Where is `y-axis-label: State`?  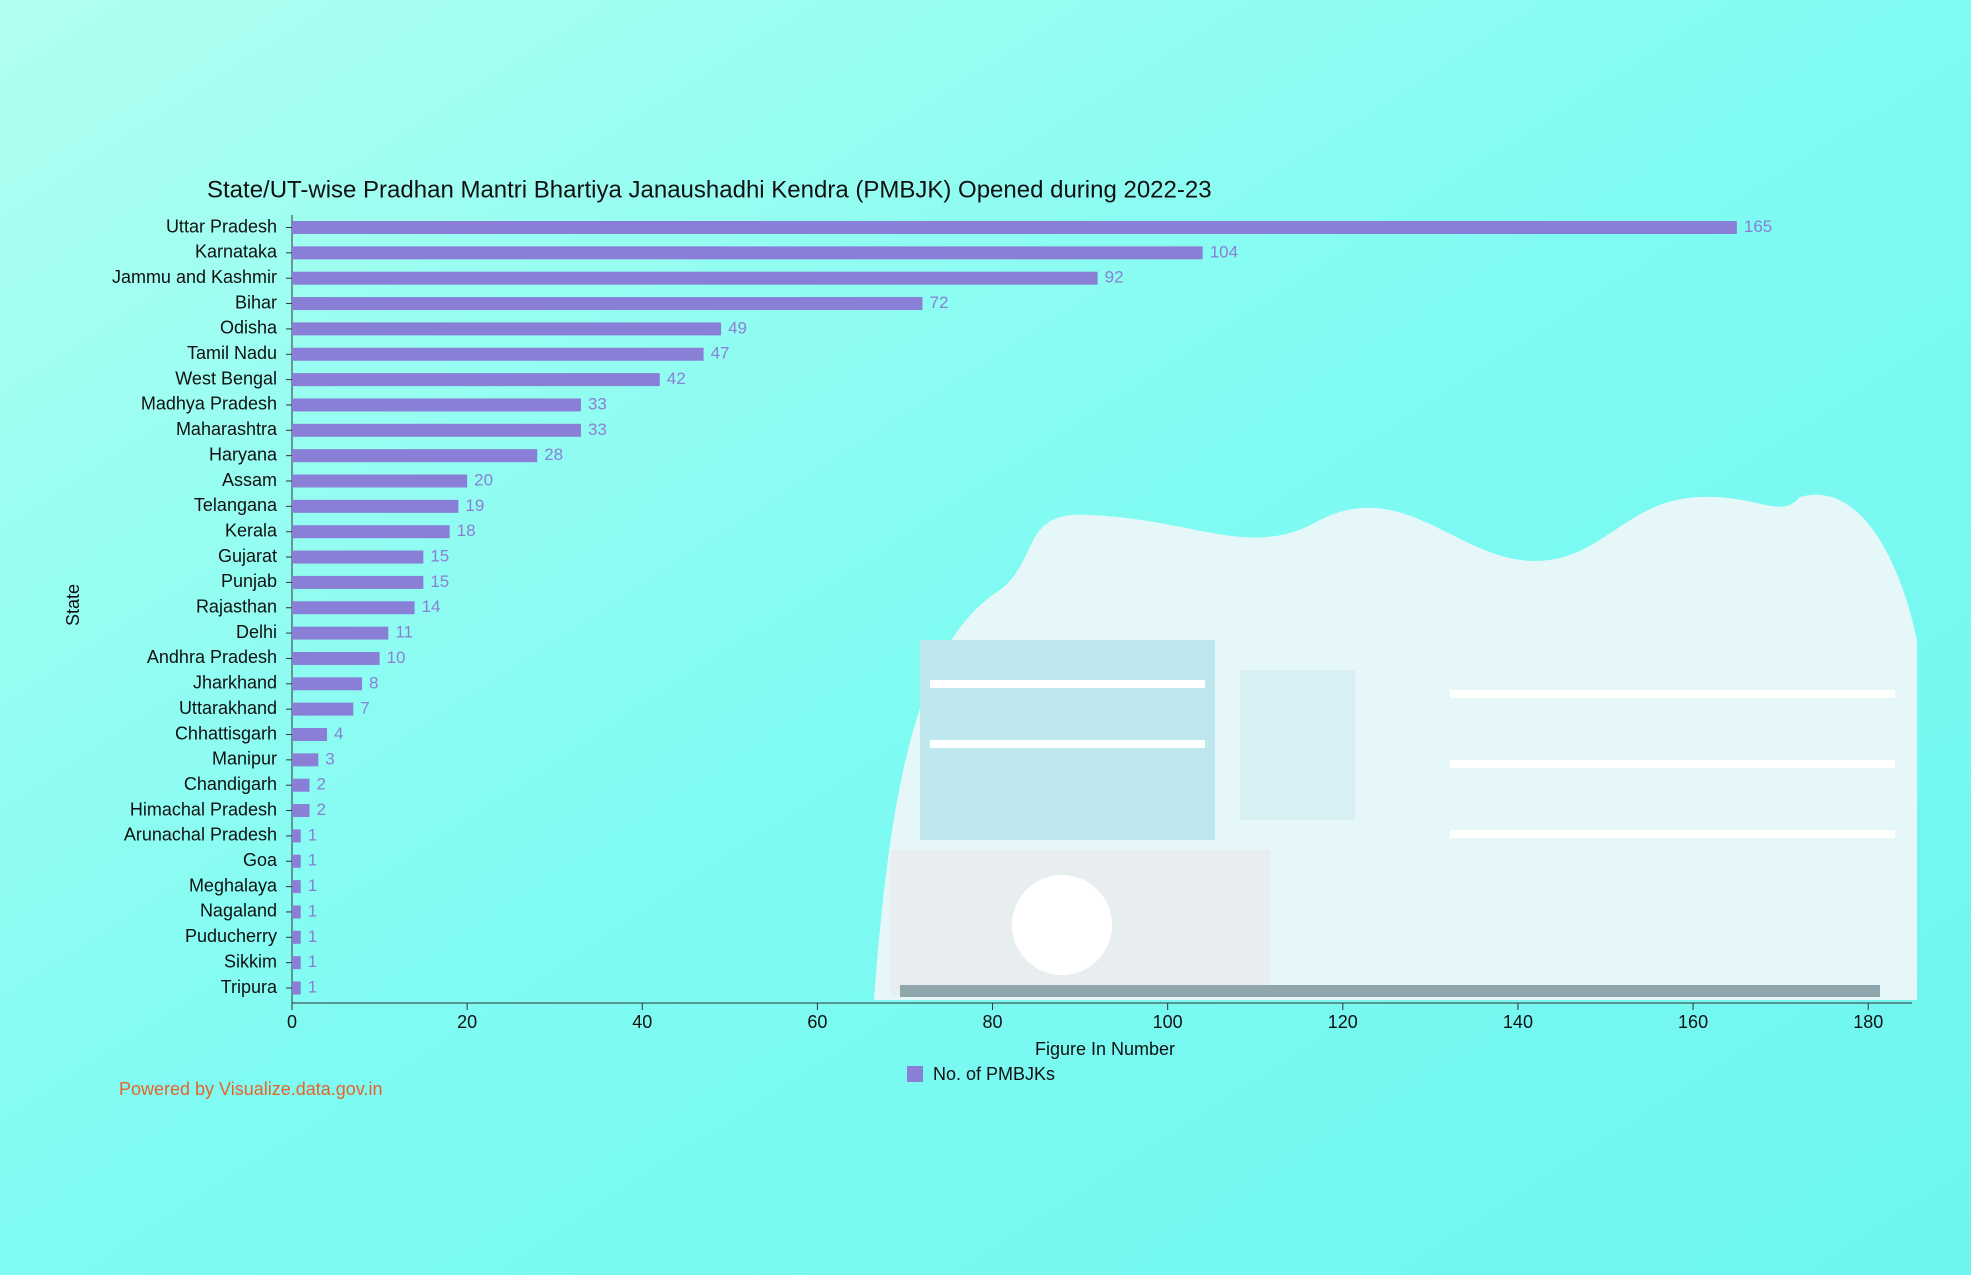 y-axis-label: State is located at coordinates (73, 605).